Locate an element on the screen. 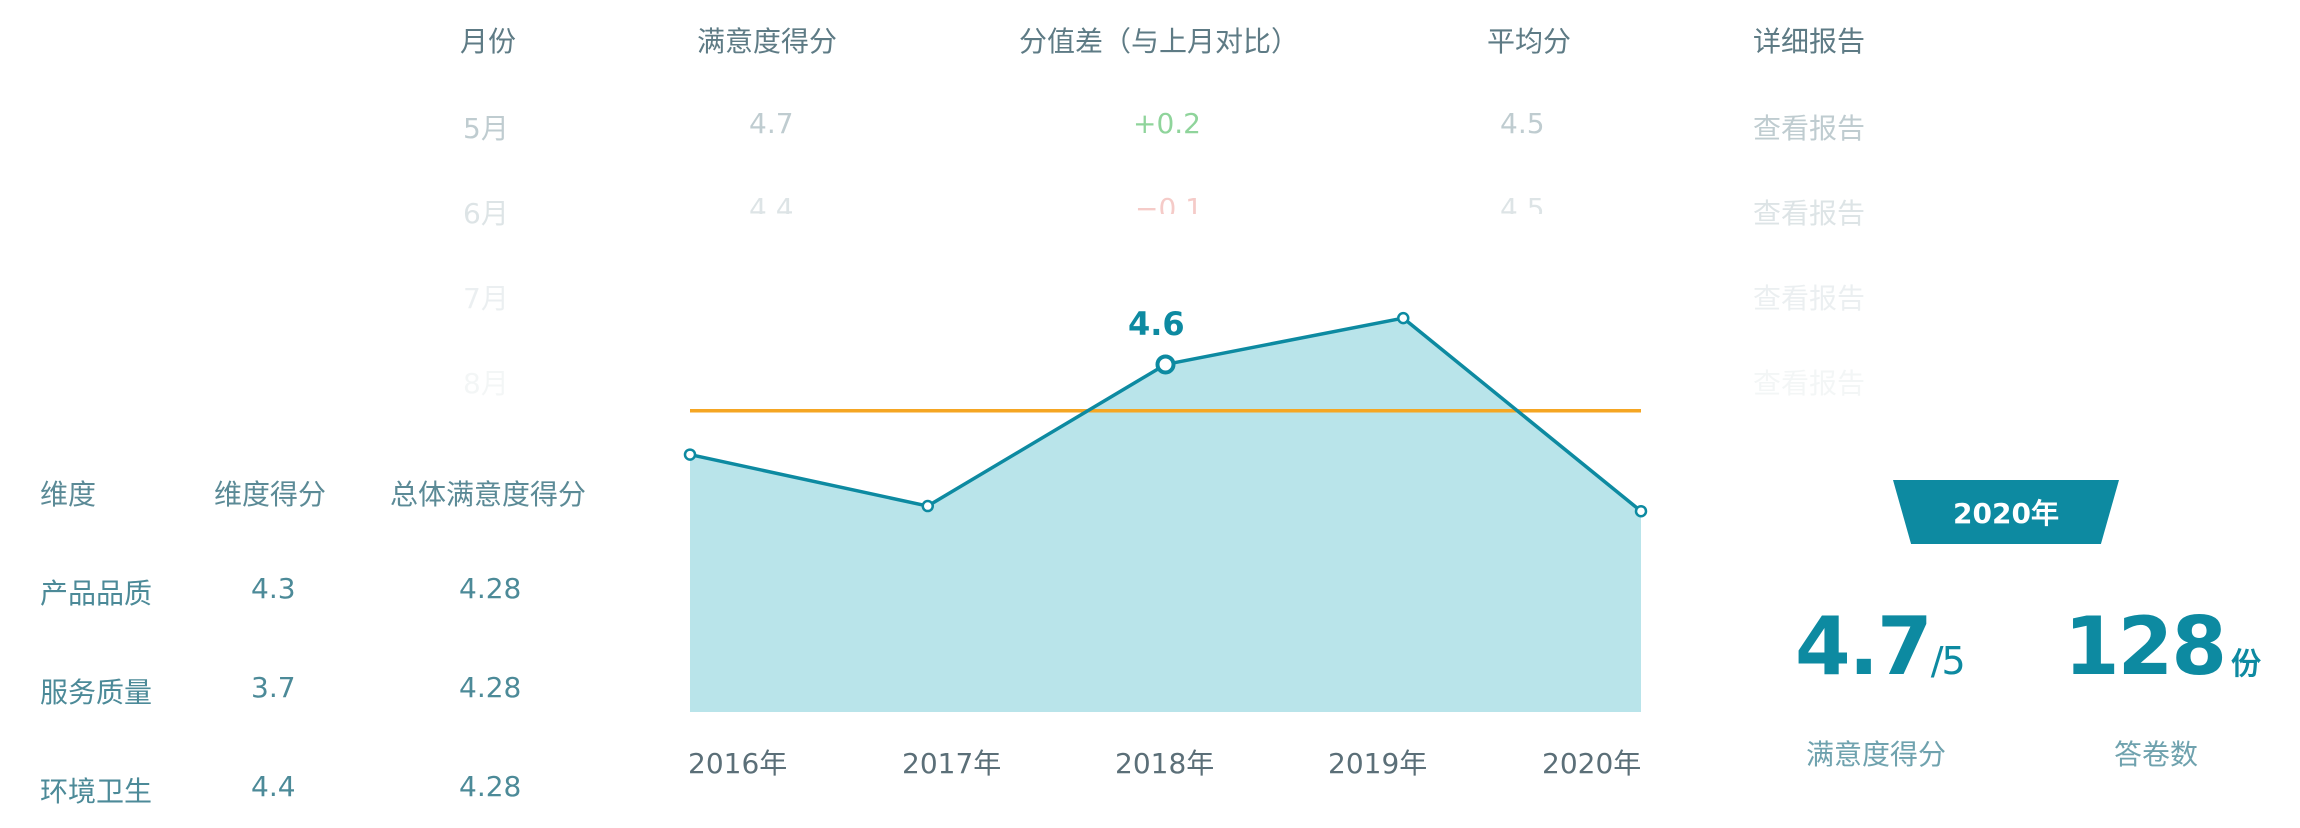  response-unit: 份 is located at coordinates (2246, 664).